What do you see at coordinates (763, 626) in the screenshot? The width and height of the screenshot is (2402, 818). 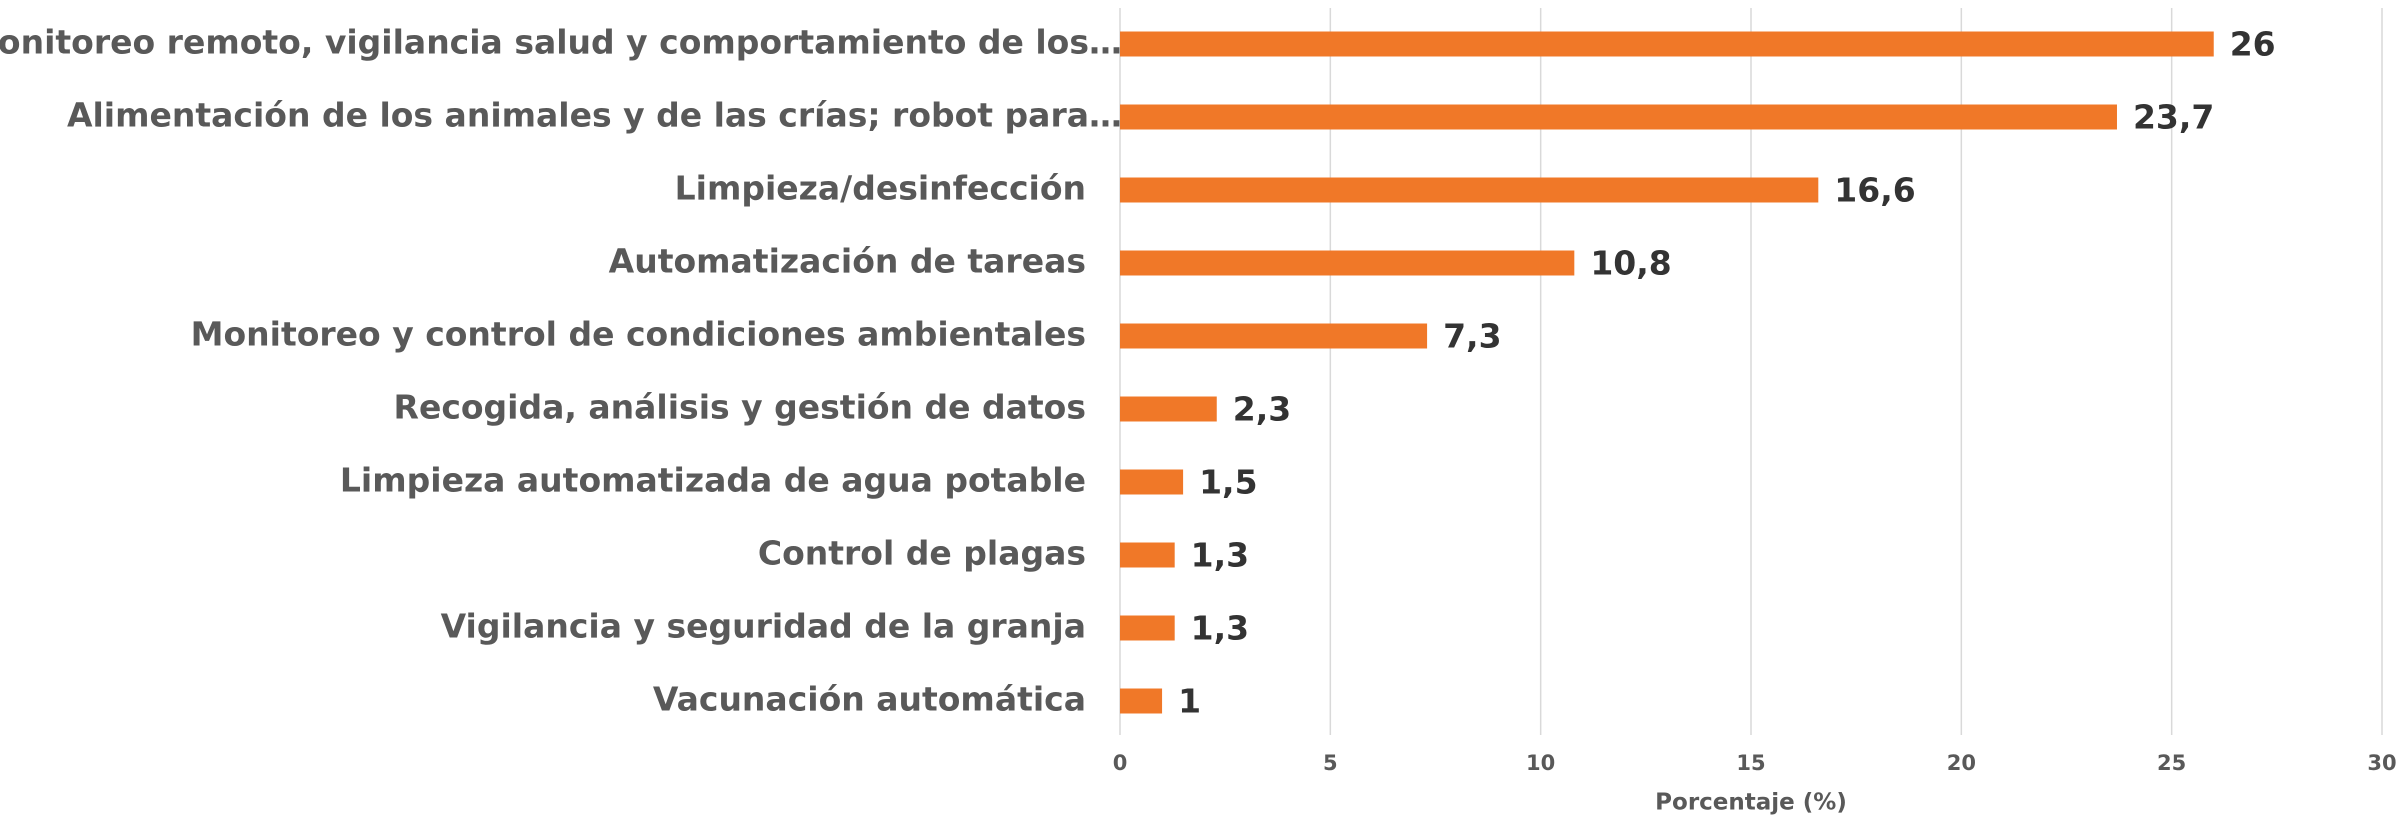 I see `category-label: Vigilancia y seguridad de la granja` at bounding box center [763, 626].